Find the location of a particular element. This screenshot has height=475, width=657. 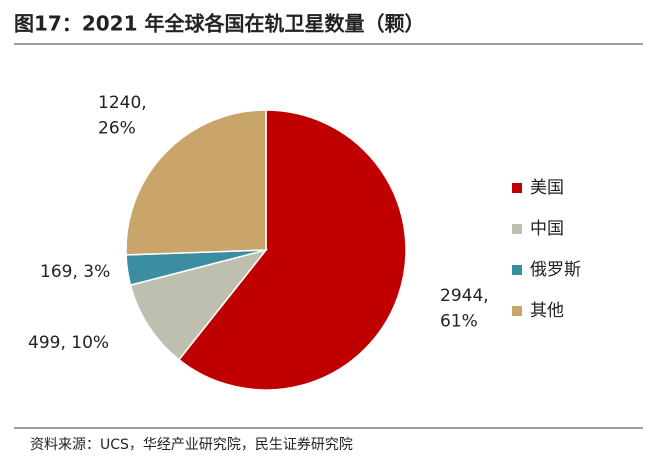

data-label: 169, 3% is located at coordinates (75, 272).